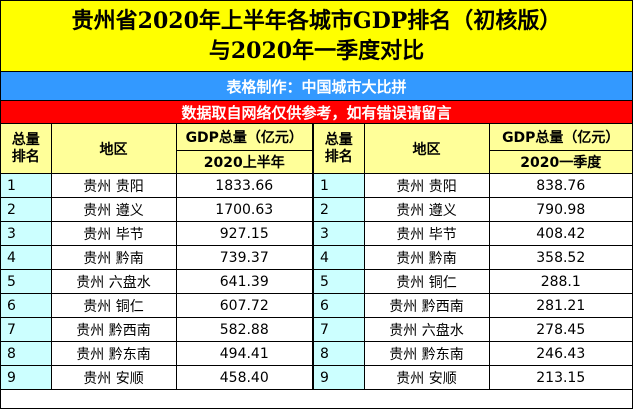  What do you see at coordinates (560, 257) in the screenshot?
I see `gdp-value-cell: 358.52` at bounding box center [560, 257].